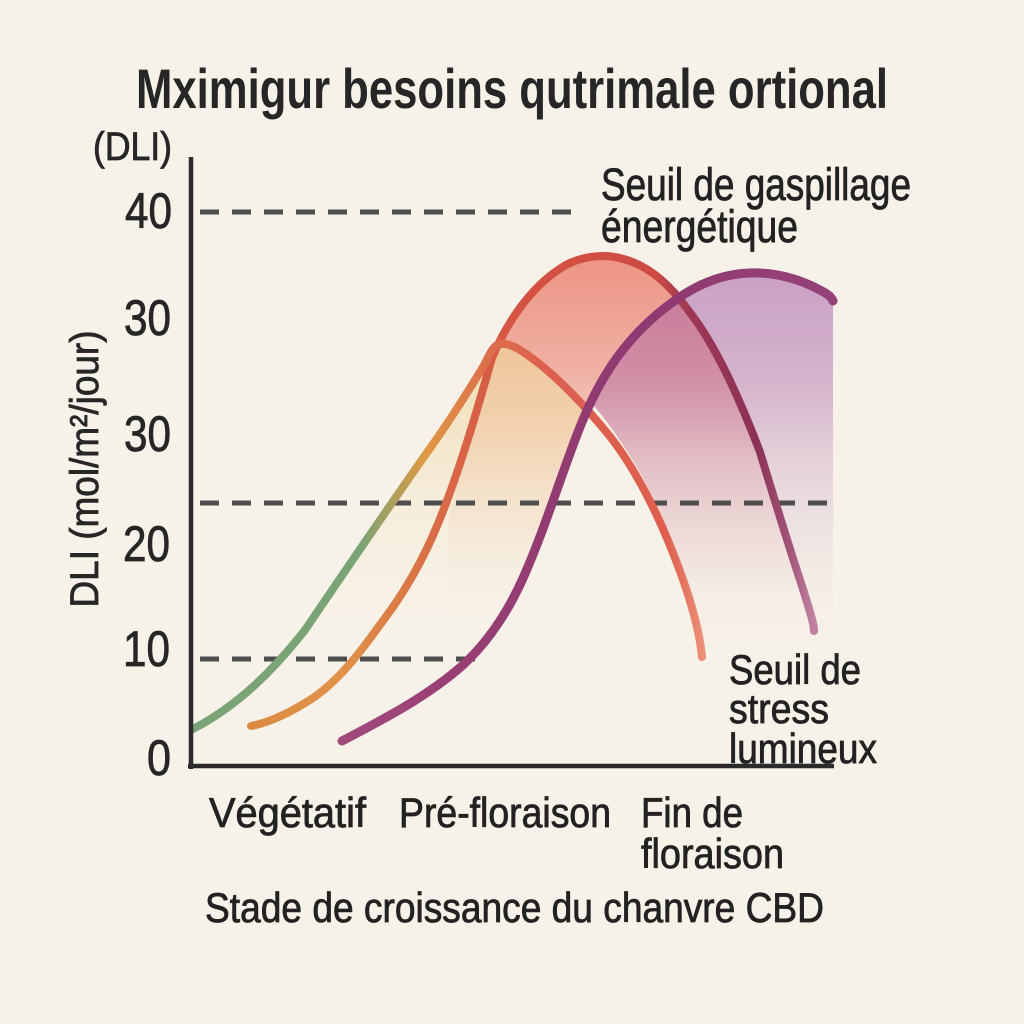  Describe the element at coordinates (512, 88) in the screenshot. I see `svg-text:Mximigur besoins qutrimale ort: Mximigur besoins qutrimale ortional` at that location.